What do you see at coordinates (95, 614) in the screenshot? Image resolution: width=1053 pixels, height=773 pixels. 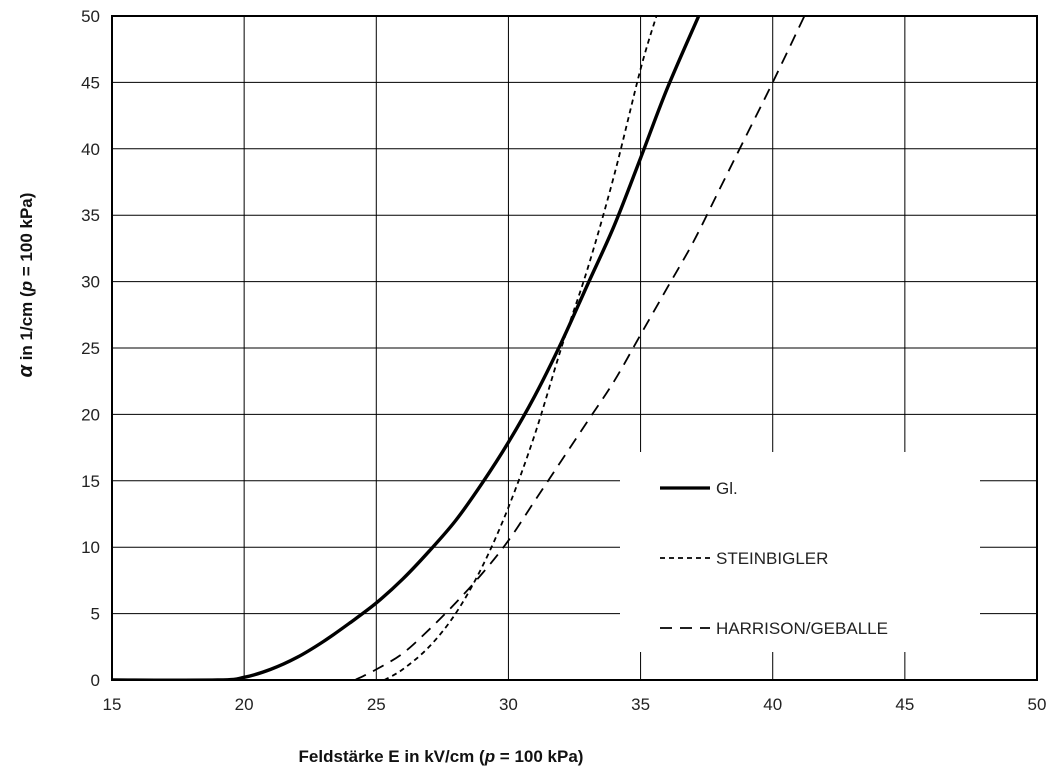 I see `y-tick-label: 5` at bounding box center [95, 614].